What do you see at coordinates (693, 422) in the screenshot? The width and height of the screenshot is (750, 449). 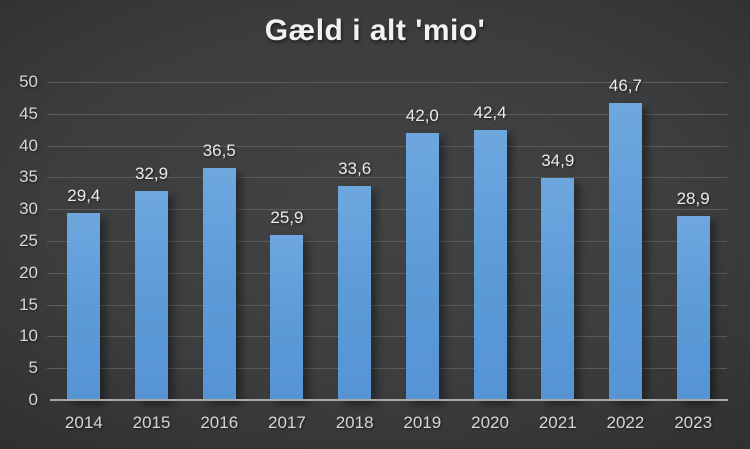 I see `x-tick-label: 2023` at bounding box center [693, 422].